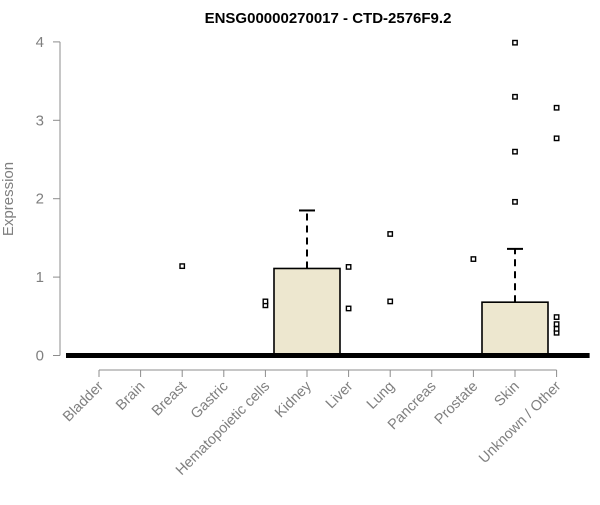 This screenshot has width=600, height=505. Describe the element at coordinates (556, 231) in the screenshot. I see `box-unknown-other` at that location.